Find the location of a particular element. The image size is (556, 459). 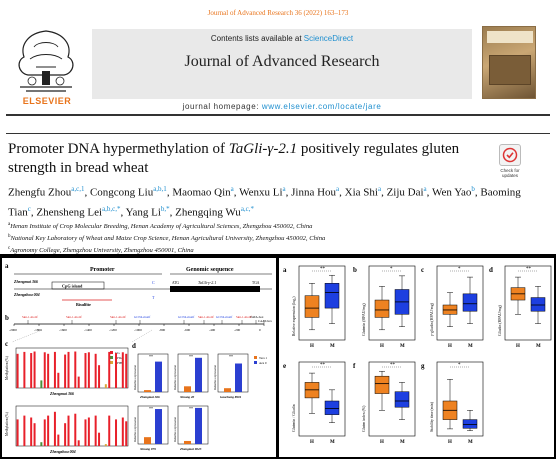

author-name: Xia Shi is located at coordinates (361, 192).